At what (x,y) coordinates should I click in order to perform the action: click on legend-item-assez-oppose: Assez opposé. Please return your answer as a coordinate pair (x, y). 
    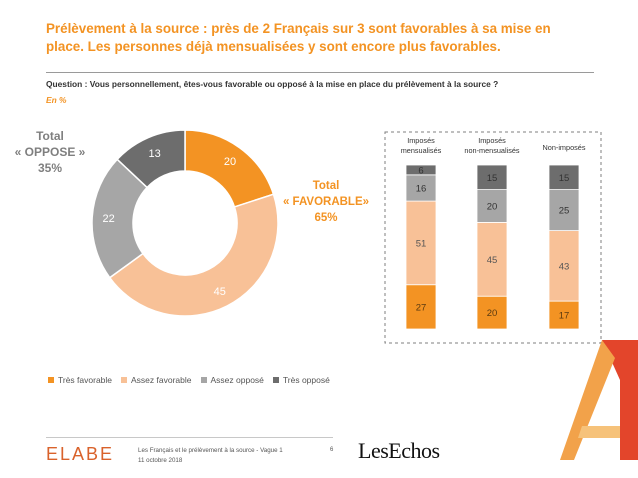
    Looking at the image, I should click on (232, 380).